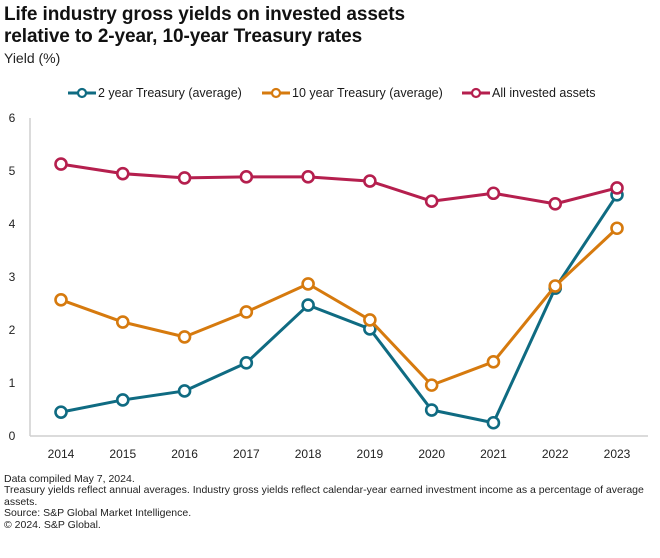  I want to click on x-axis: 2014 2015 2016 2017 2018 2019 2020 2021 2022 2023, so click(339, 454).